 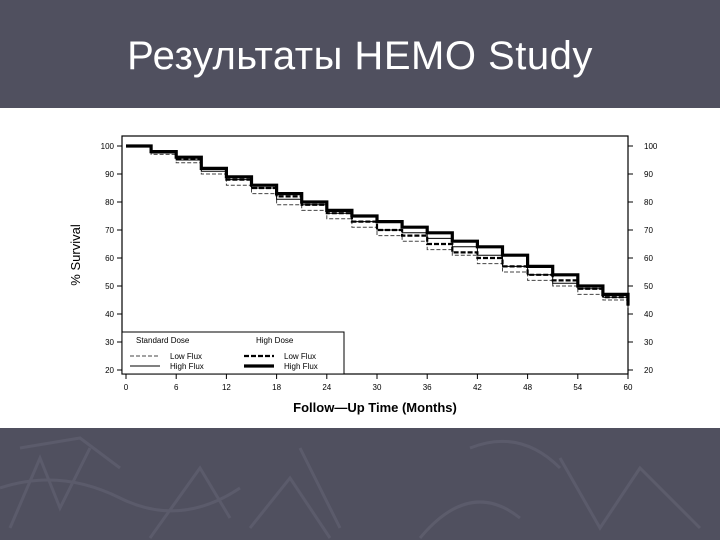 I want to click on legend-high-low-label: Low Flux, so click(x=300, y=356).